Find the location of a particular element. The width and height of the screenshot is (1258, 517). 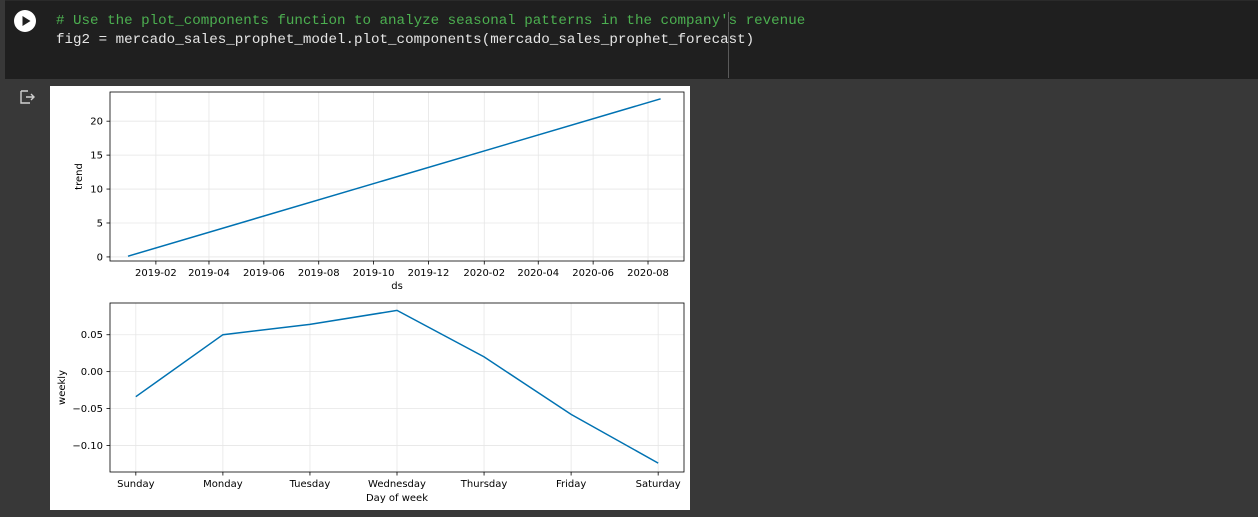

weekly-x-tick-label: Tuesday is located at coordinates (310, 484).